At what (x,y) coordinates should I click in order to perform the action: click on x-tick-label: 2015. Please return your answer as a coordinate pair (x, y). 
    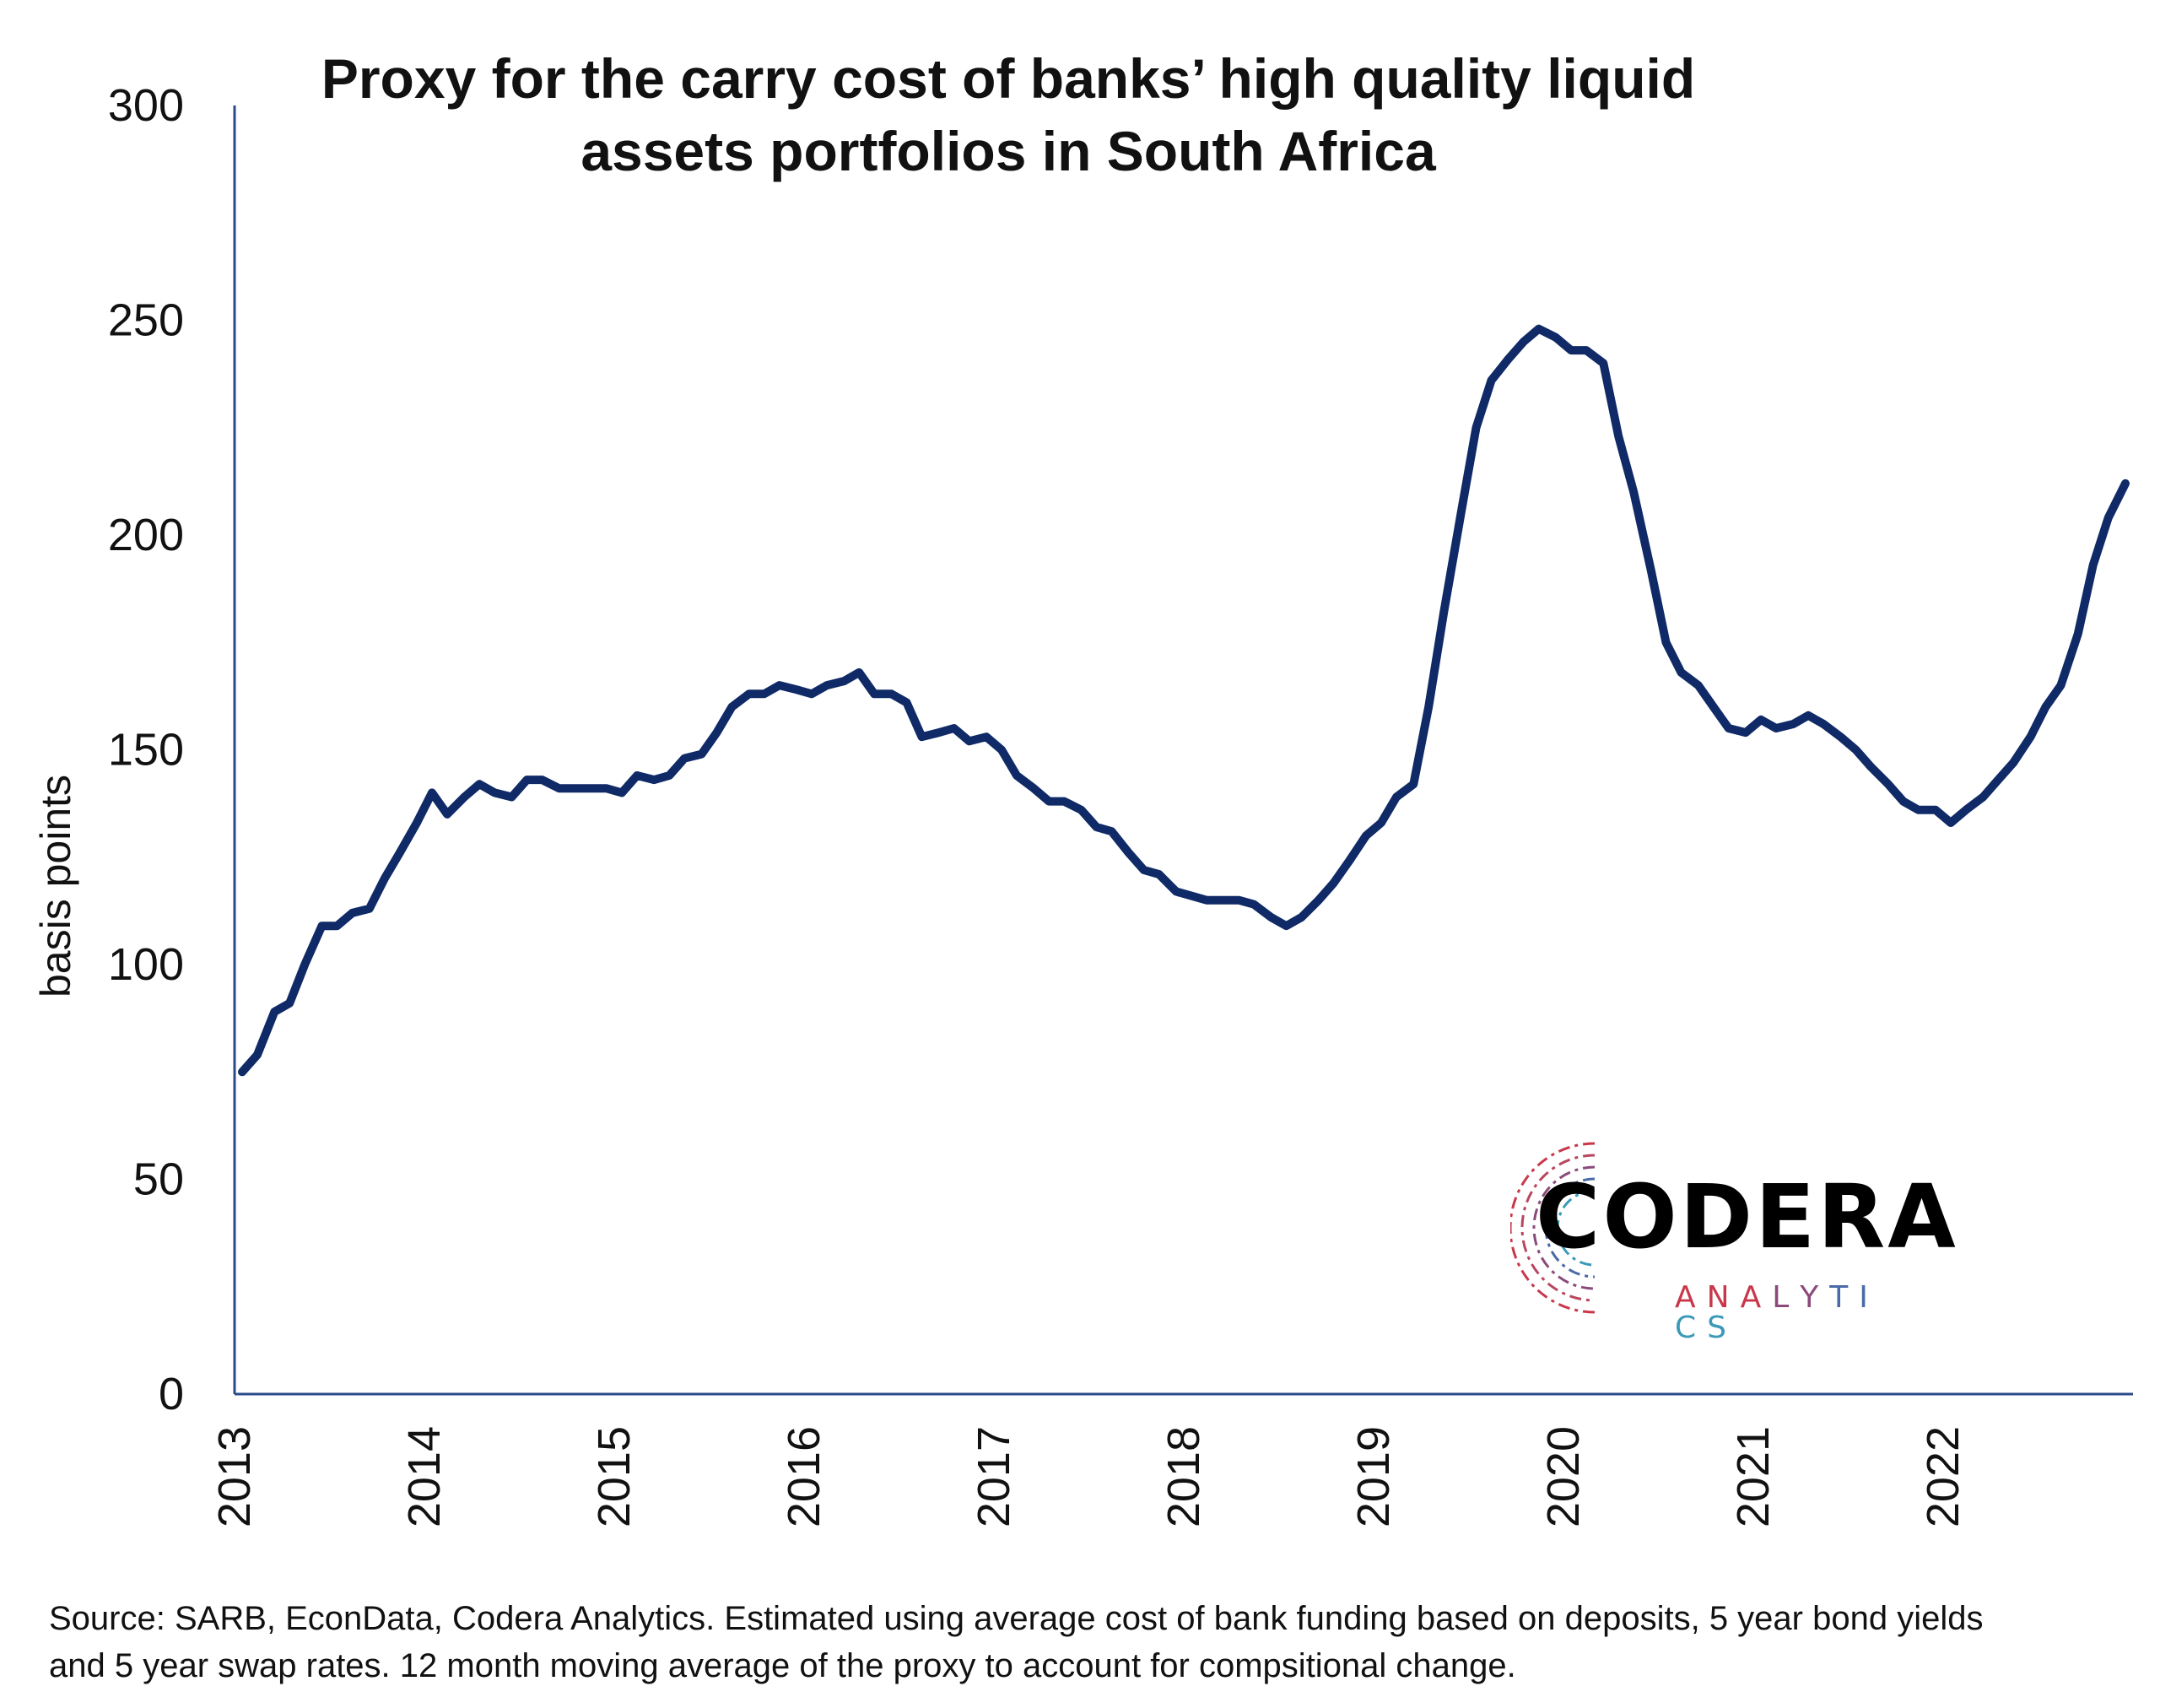
    Looking at the image, I should click on (614, 1476).